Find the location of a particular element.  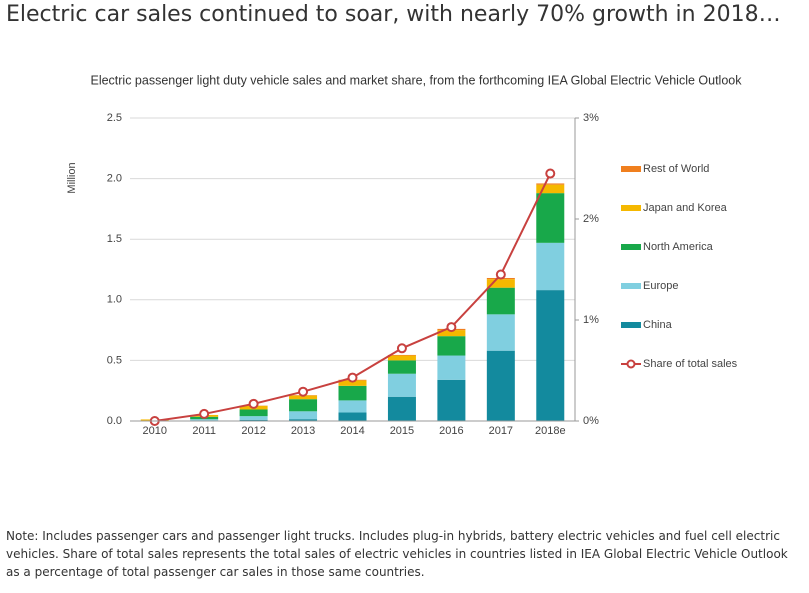

y-tick-label: 1.5 is located at coordinates (114, 239).